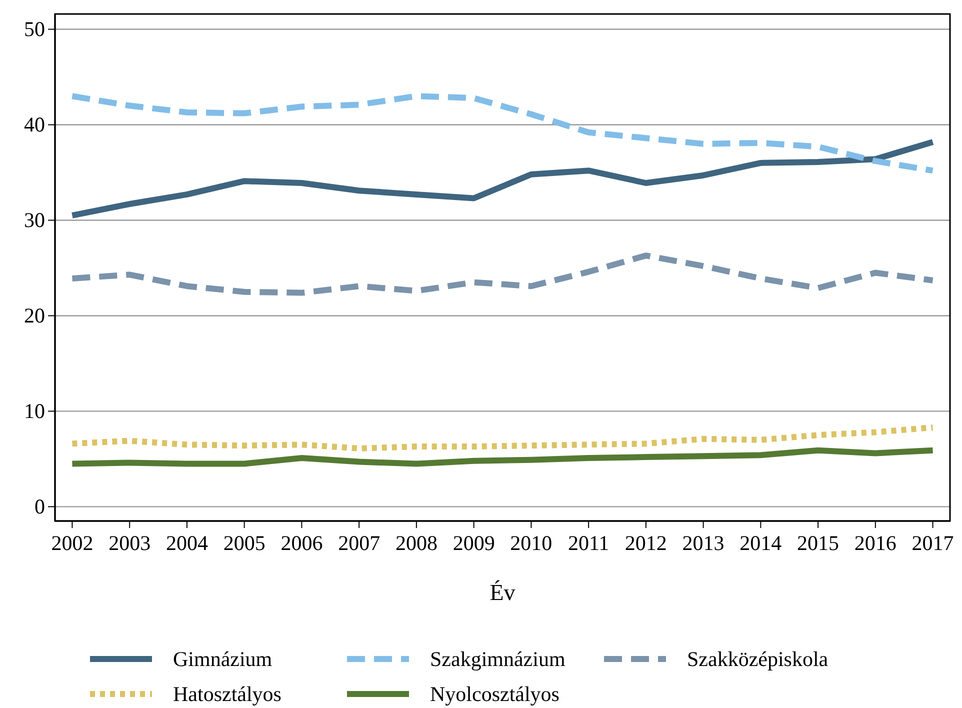  Describe the element at coordinates (129, 542) in the screenshot. I see `x-tick-label: 2003` at that location.